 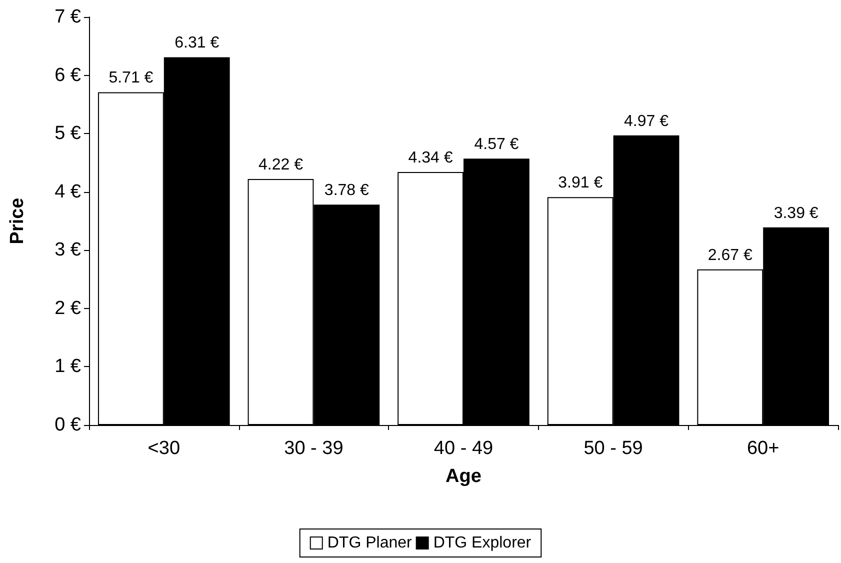 What do you see at coordinates (68, 191) in the screenshot?
I see `y-tick-label: 4 €` at bounding box center [68, 191].